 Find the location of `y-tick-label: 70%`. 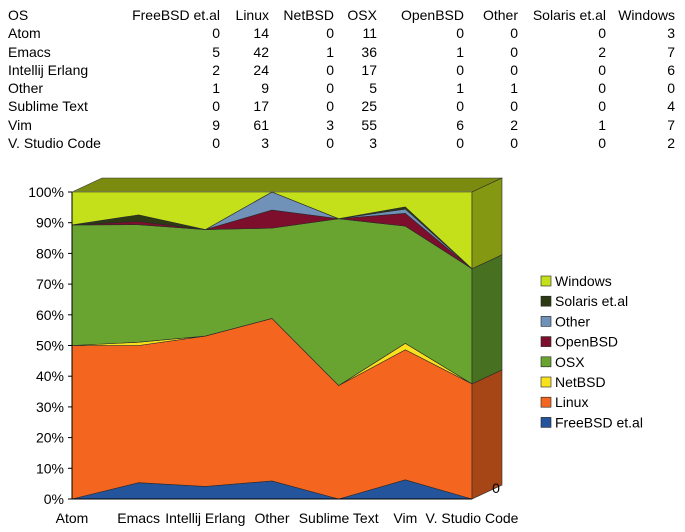

y-tick-label: 70% is located at coordinates (50, 284).